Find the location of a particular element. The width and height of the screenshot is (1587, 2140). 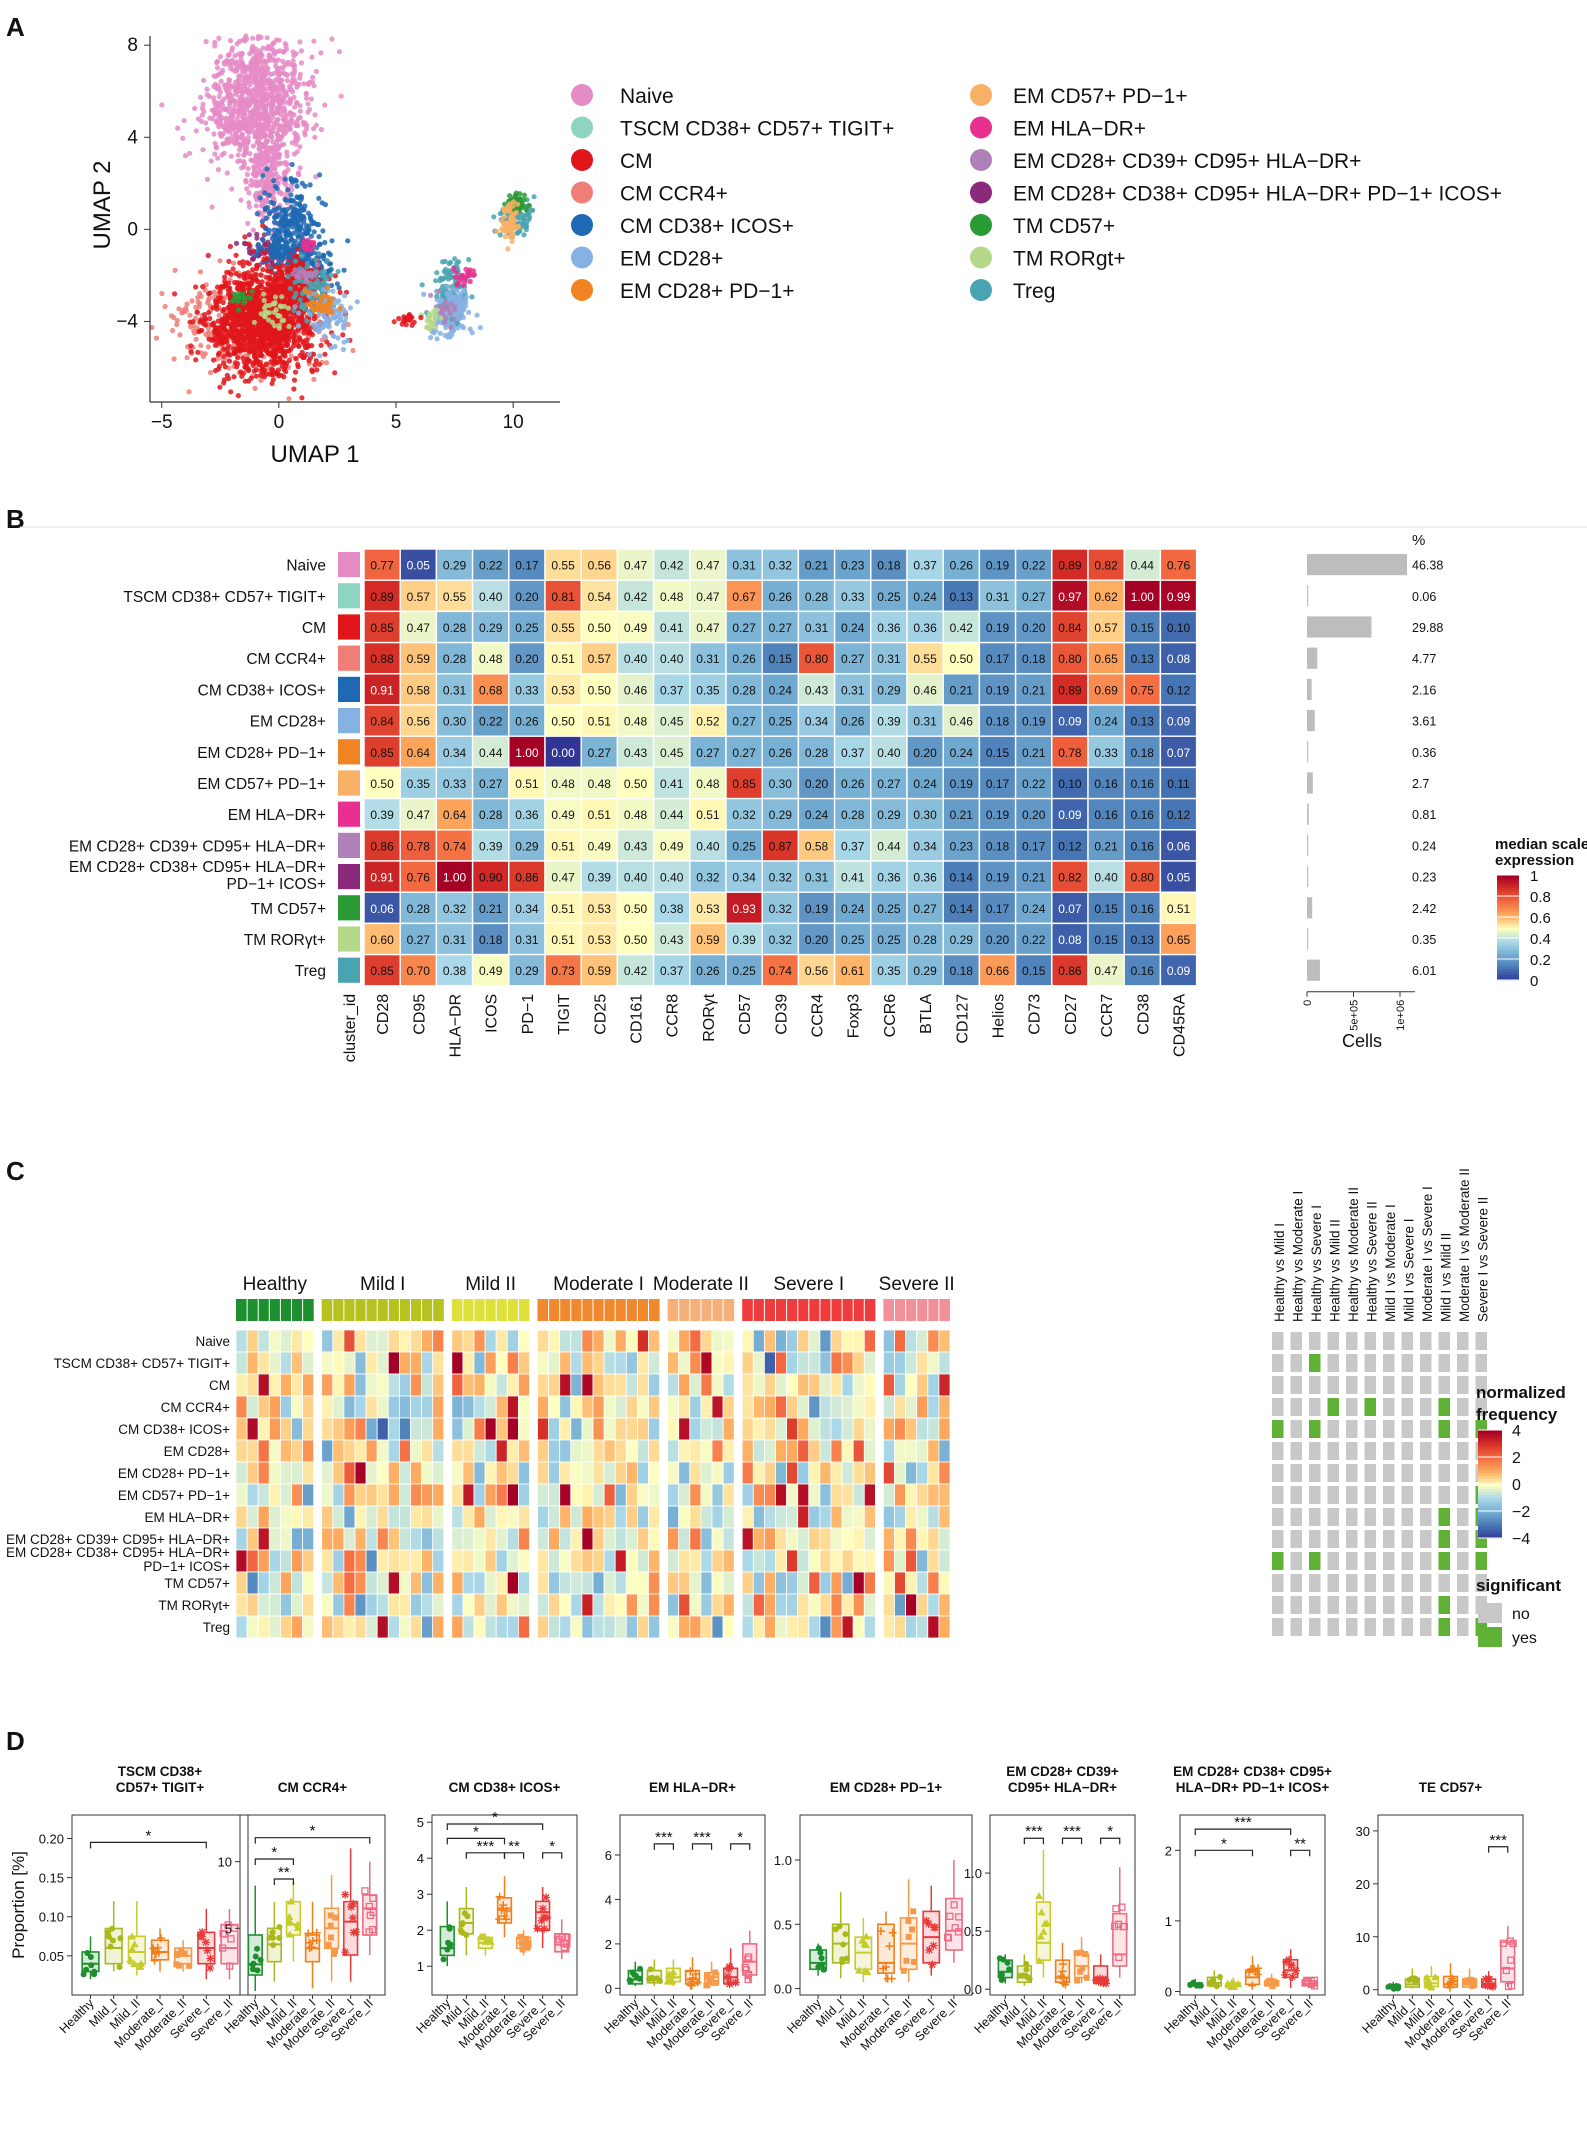

cell-value: 0.40 is located at coordinates (491, 597).